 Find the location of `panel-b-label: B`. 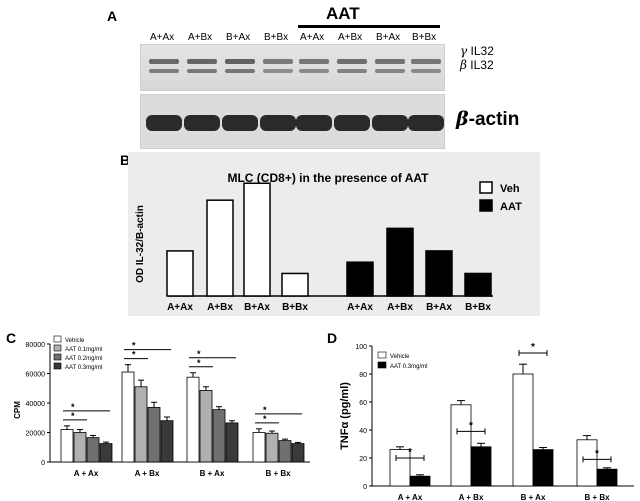

panel-b-label: B is located at coordinates (125, 160).